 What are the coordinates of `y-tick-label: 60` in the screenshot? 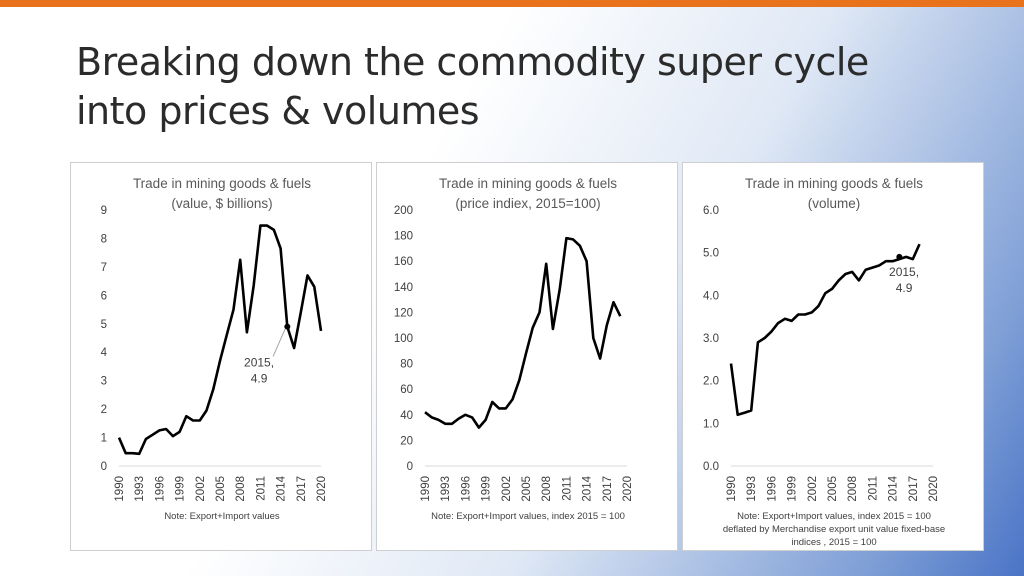 It's located at (406, 390).